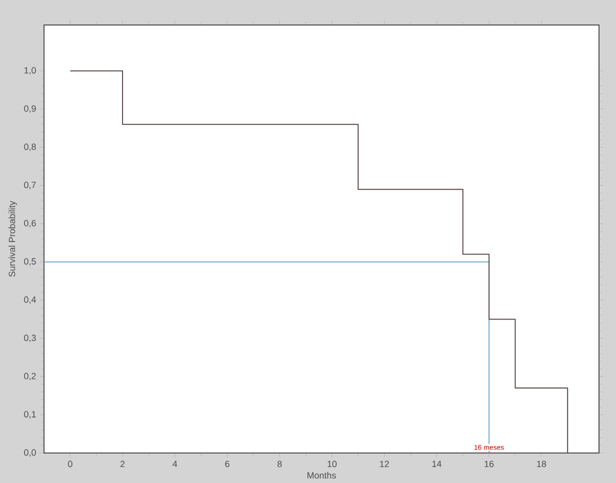 The width and height of the screenshot is (616, 483). What do you see at coordinates (30, 147) in the screenshot?
I see `y-tick-label: 0,8` at bounding box center [30, 147].